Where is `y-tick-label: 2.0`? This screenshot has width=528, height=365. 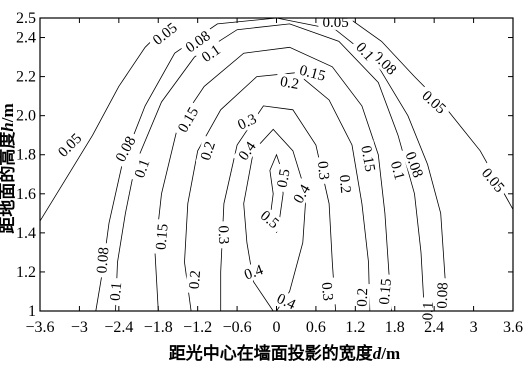
y-tick-label: 2.0 is located at coordinates (26, 116).